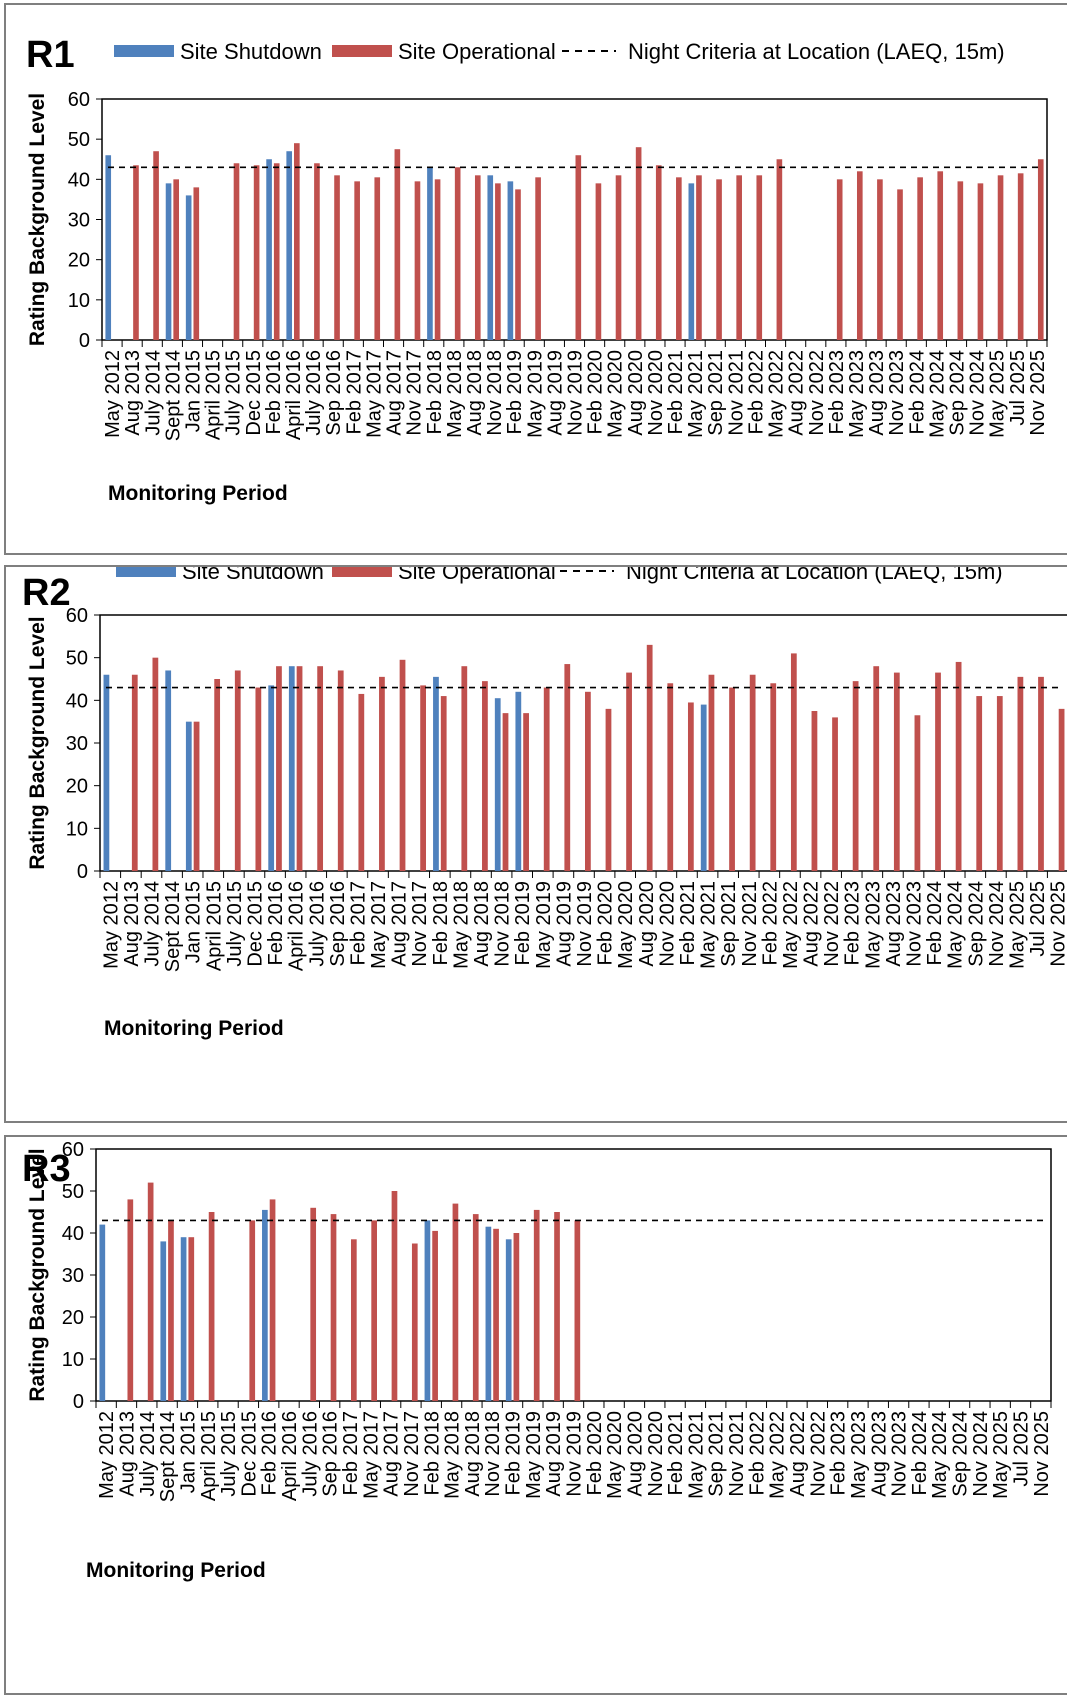  I want to click on x-tick-label: May 2023, so click(859, 1455).